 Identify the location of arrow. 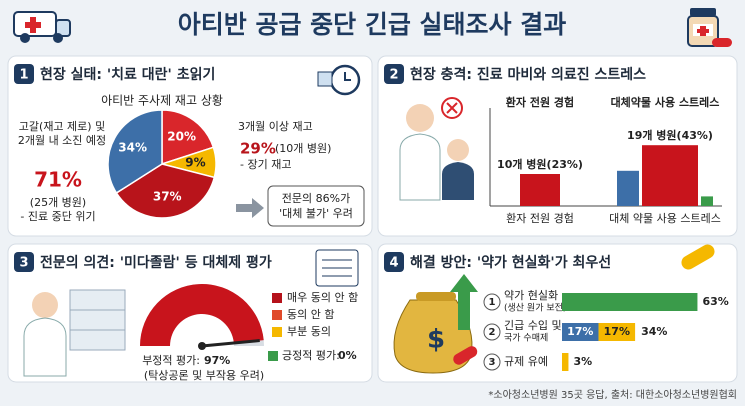
(250, 208).